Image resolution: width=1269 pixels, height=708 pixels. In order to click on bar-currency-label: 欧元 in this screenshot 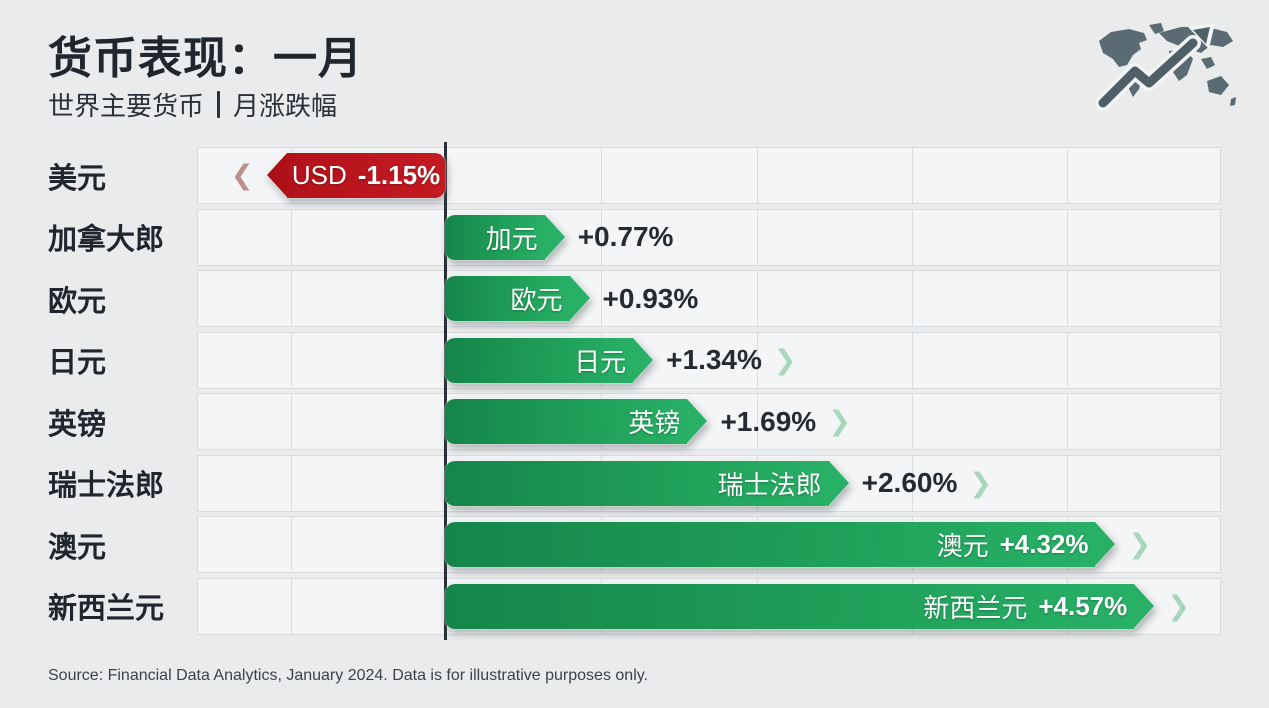, I will do `click(536, 300)`.